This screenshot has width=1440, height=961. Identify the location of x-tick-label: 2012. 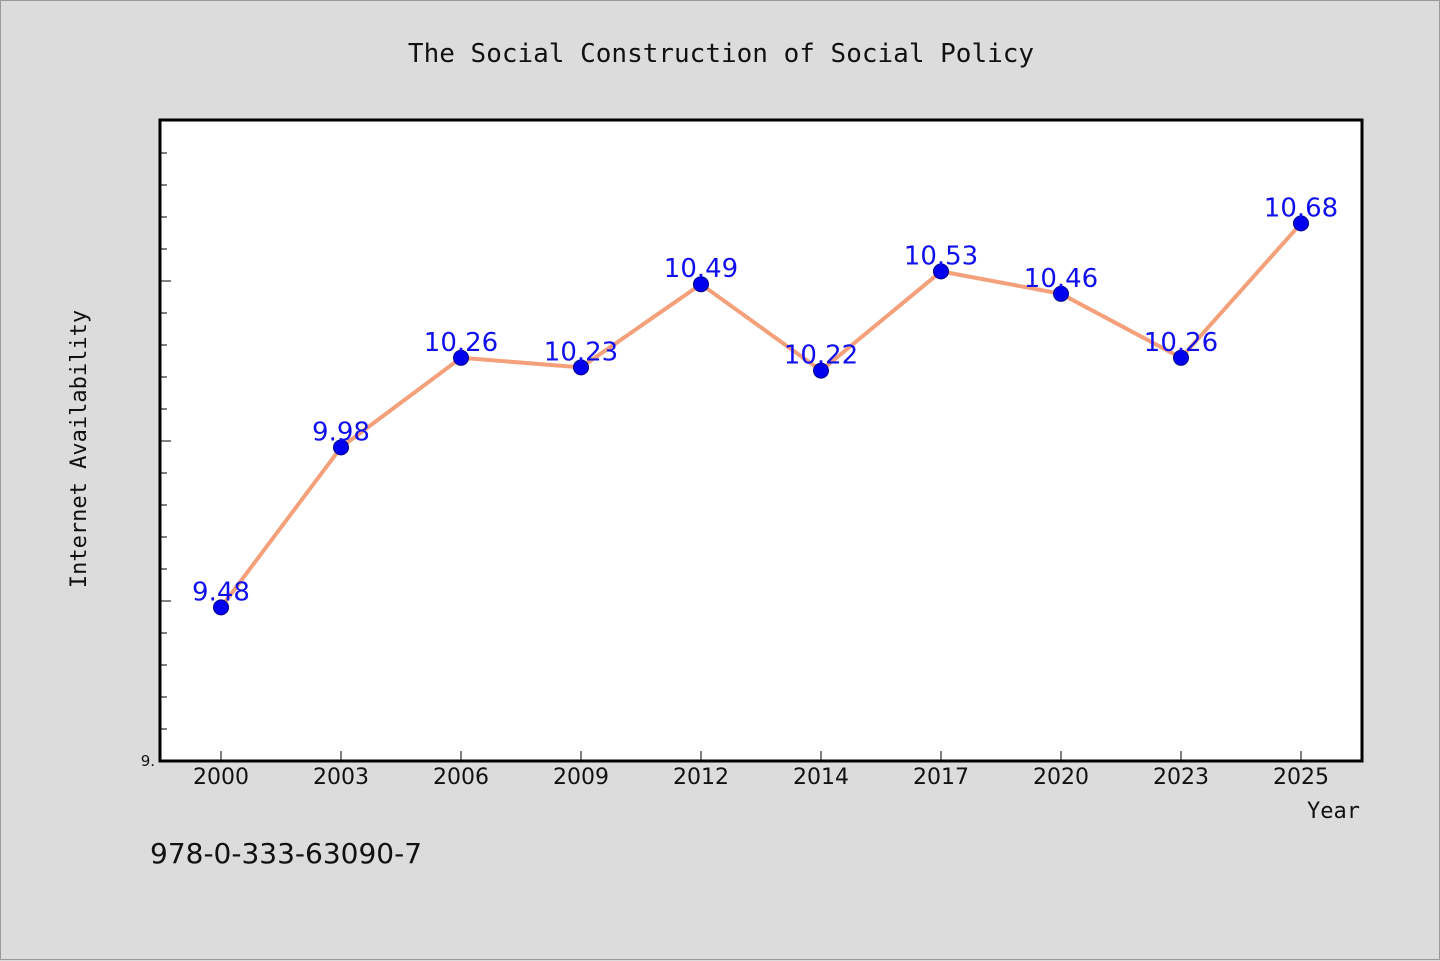
(701, 777).